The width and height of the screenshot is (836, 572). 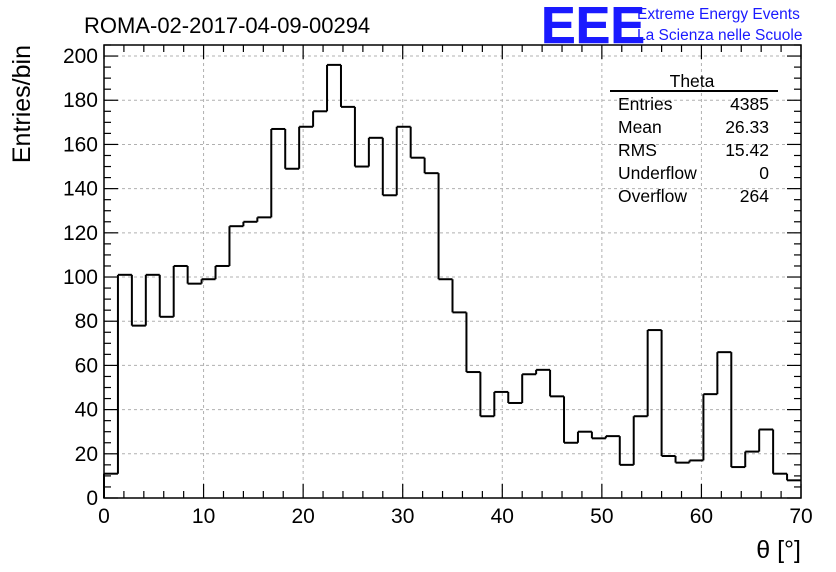 What do you see at coordinates (640, 127) in the screenshot?
I see `stats-row-label: Mean` at bounding box center [640, 127].